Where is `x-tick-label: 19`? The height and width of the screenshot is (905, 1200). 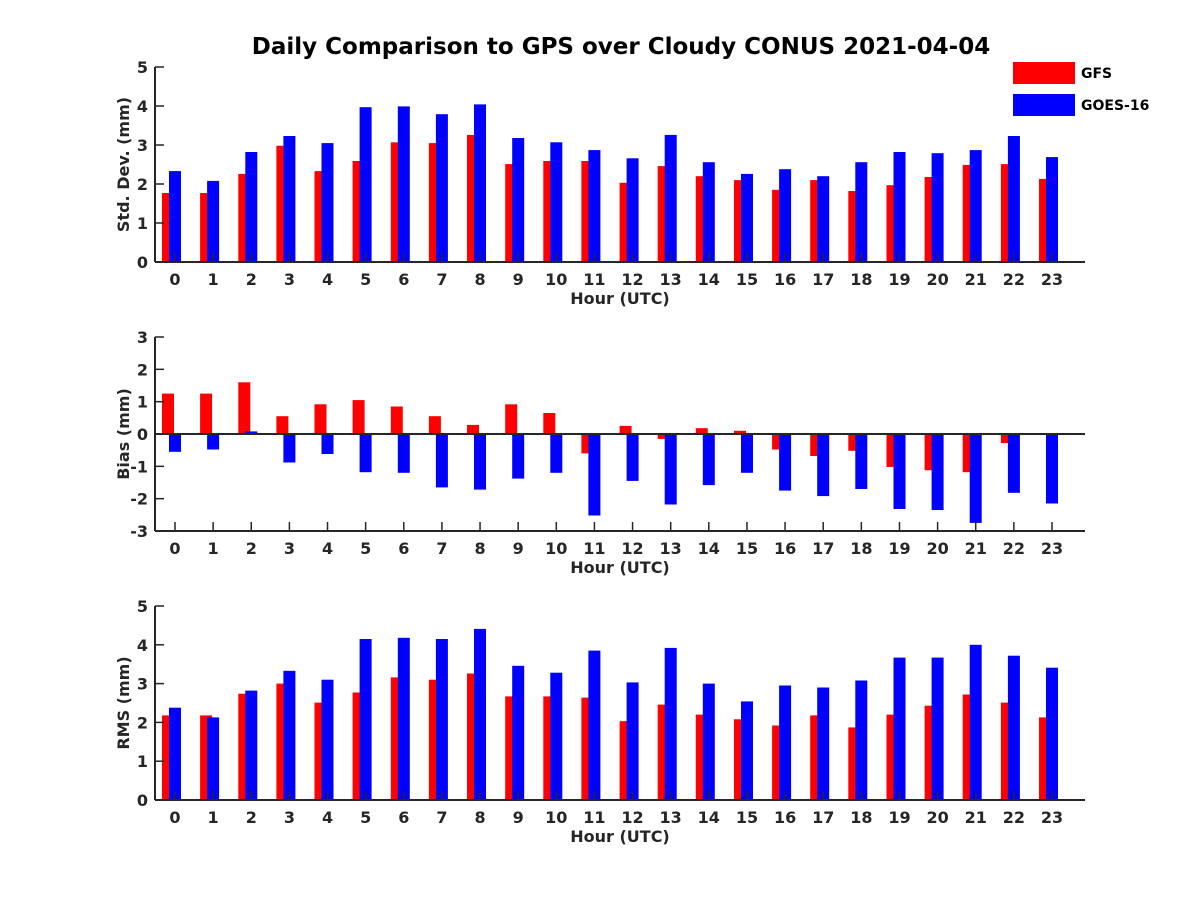 x-tick-label: 19 is located at coordinates (899, 817).